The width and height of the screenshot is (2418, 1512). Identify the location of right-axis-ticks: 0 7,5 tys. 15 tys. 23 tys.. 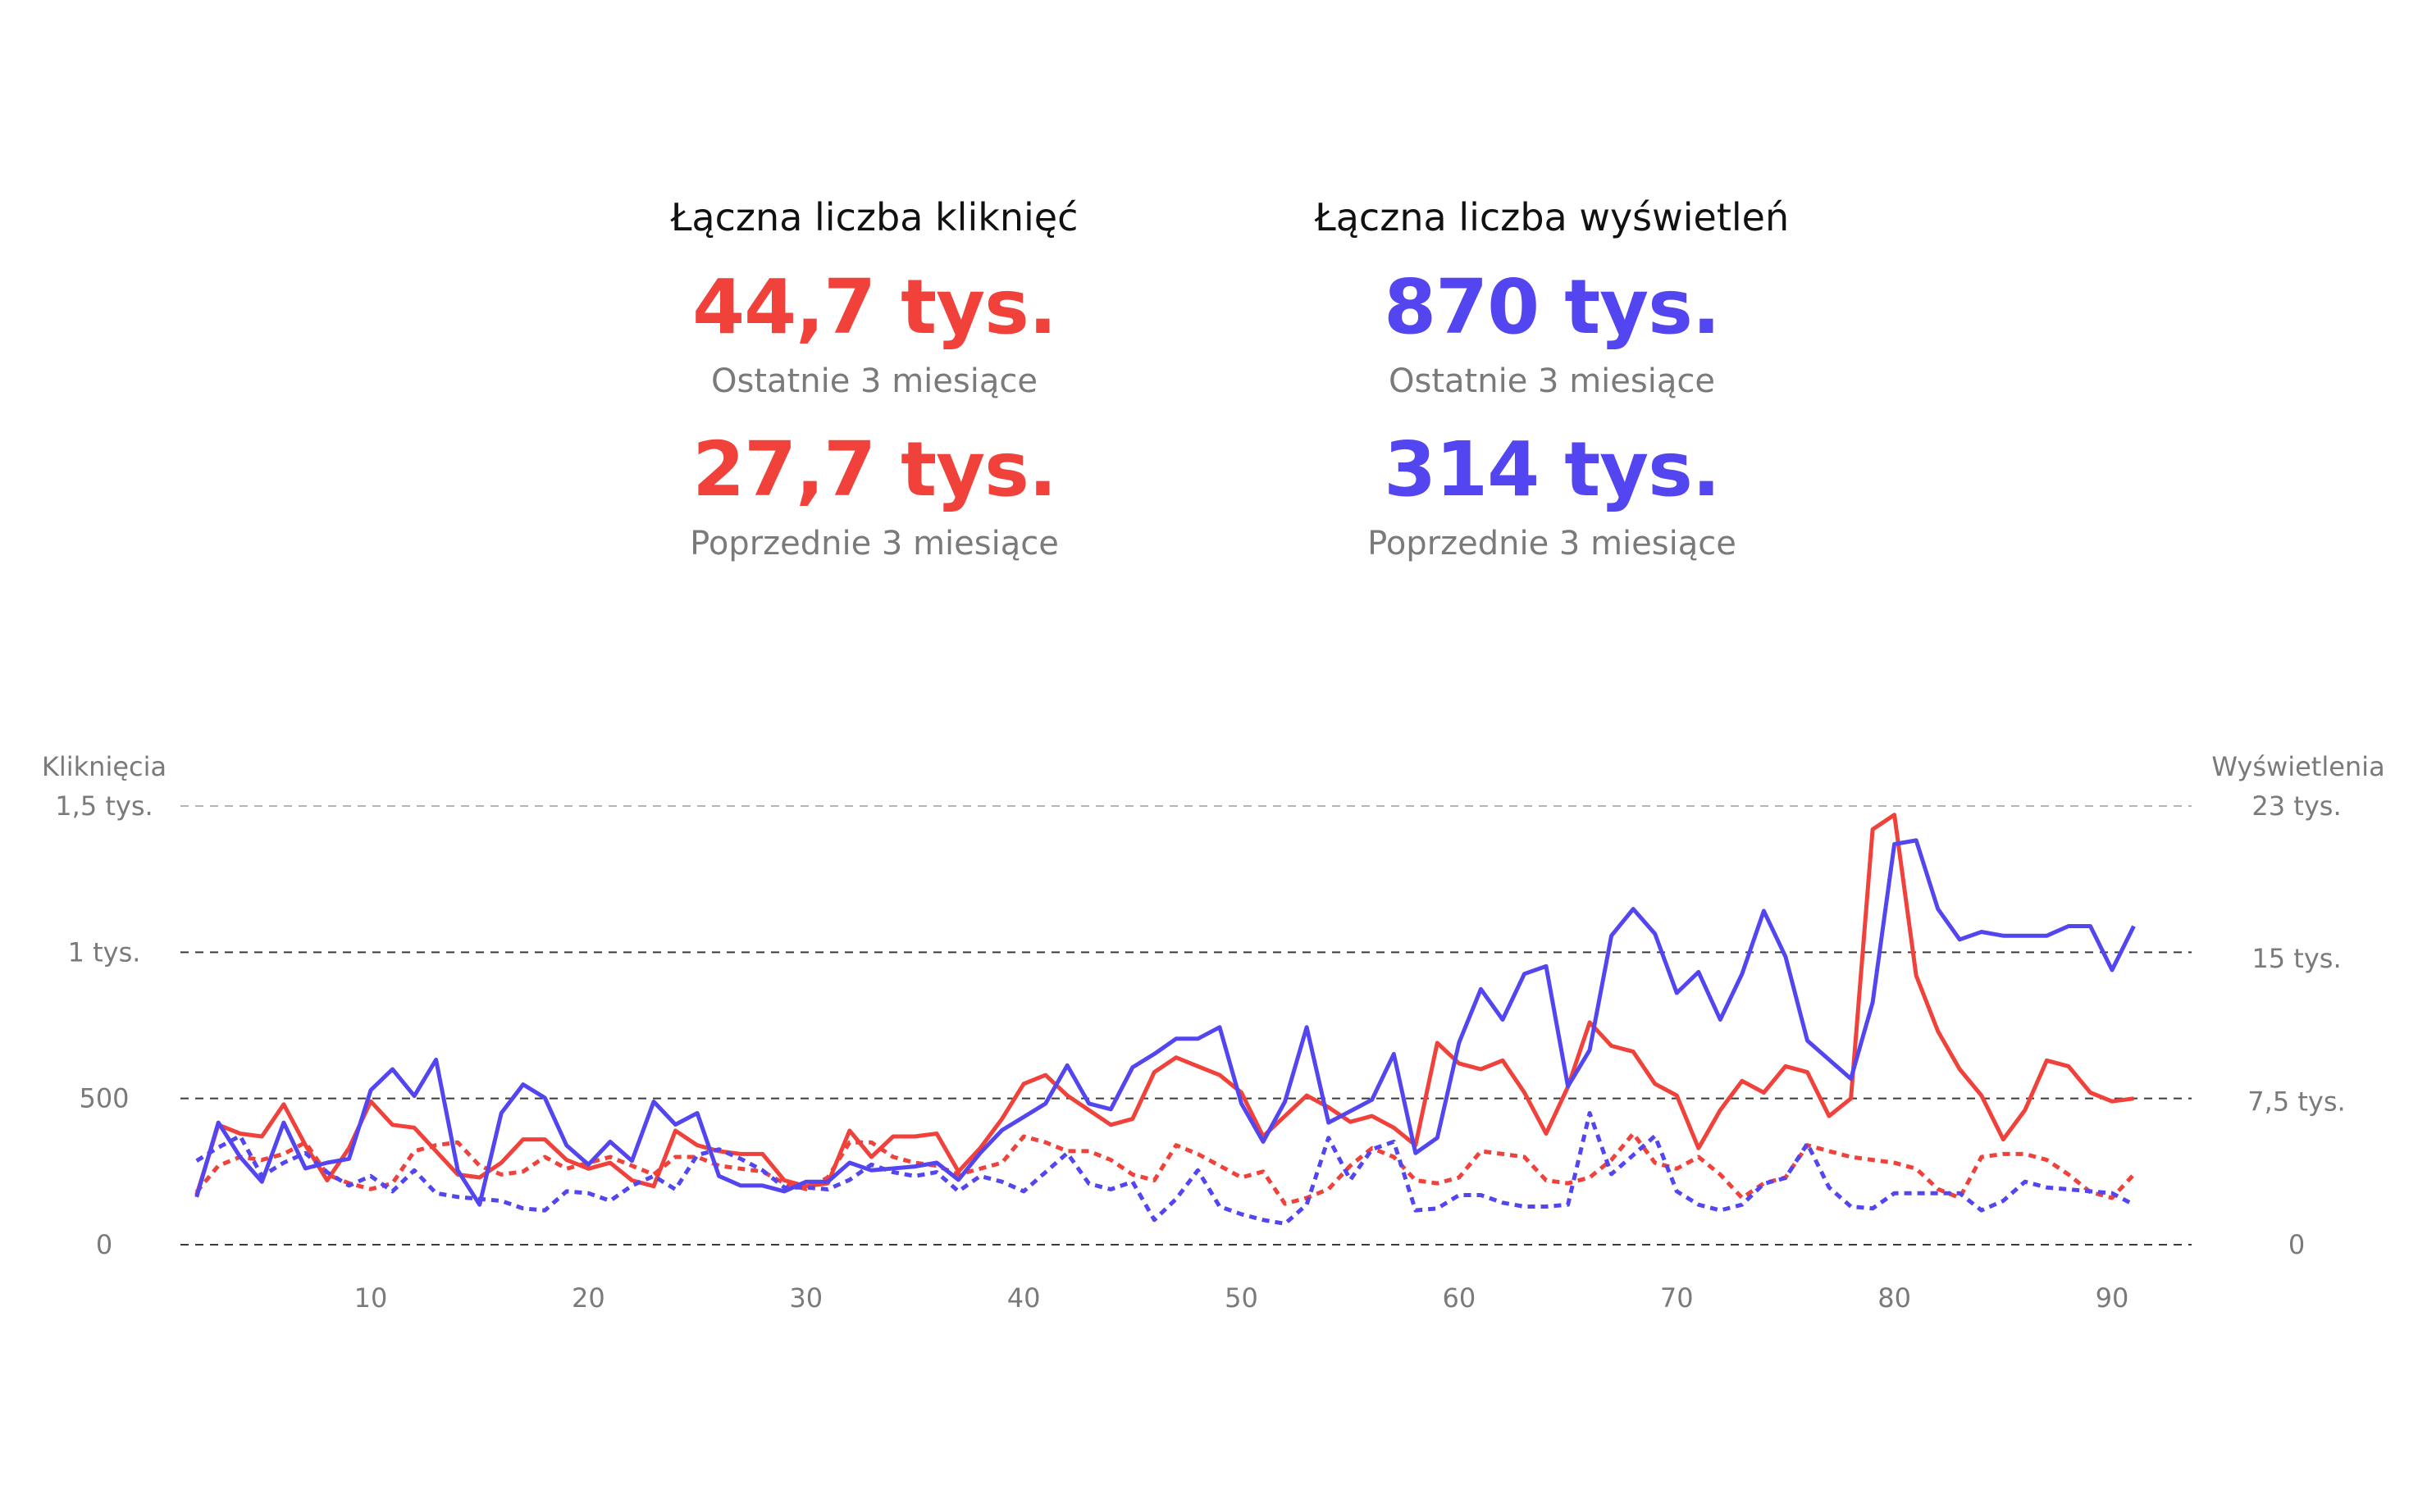
(2296, 1025).